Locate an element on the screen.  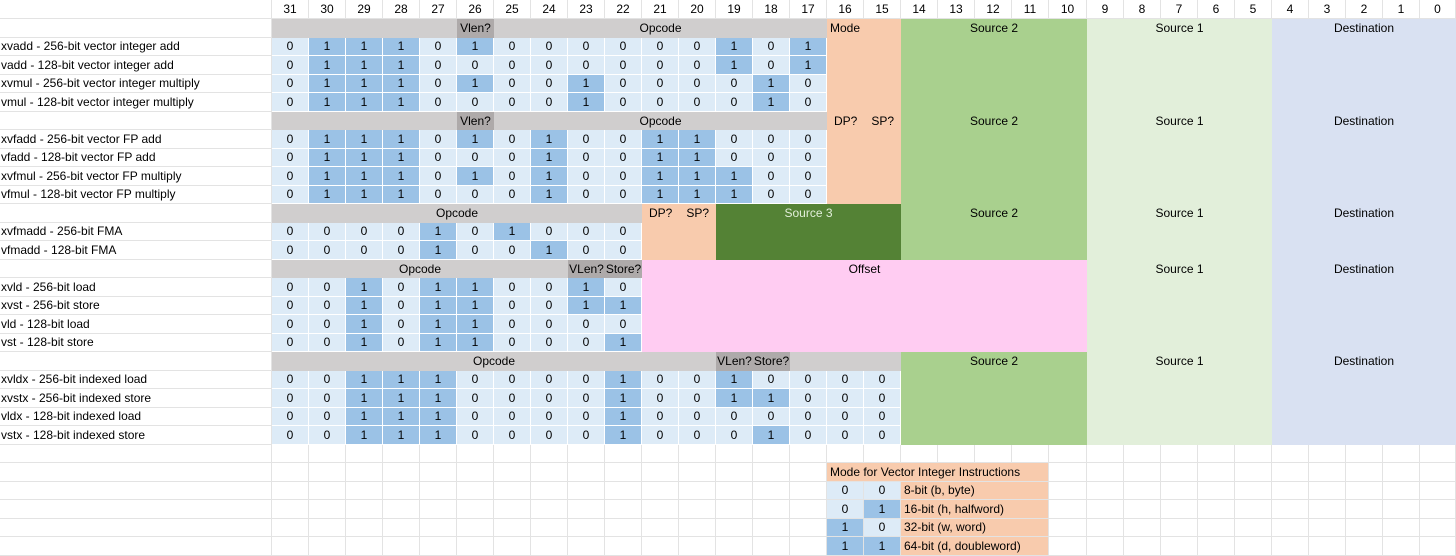
field-block-label: Source 3 is located at coordinates (808, 213).